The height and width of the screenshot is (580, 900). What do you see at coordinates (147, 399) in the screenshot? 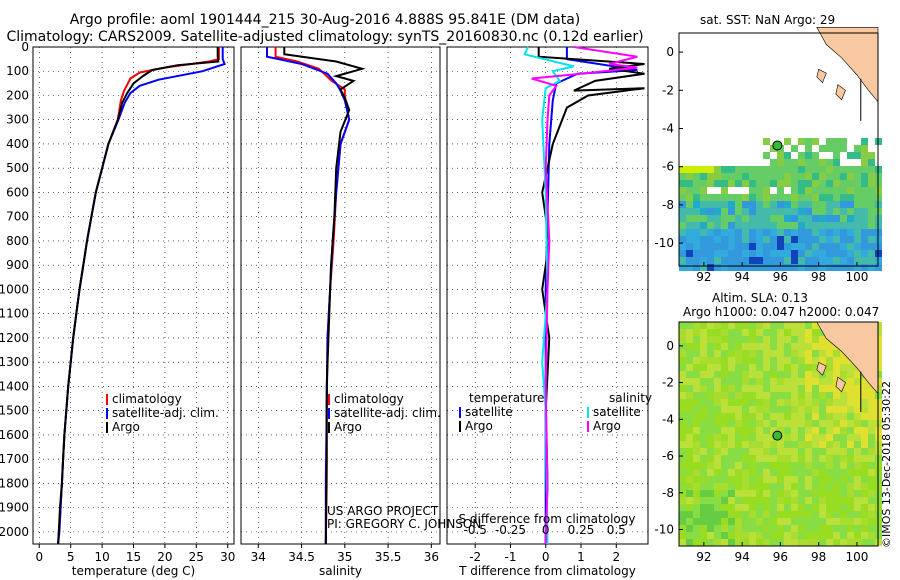
I see `temp-legend-label: climatology` at bounding box center [147, 399].